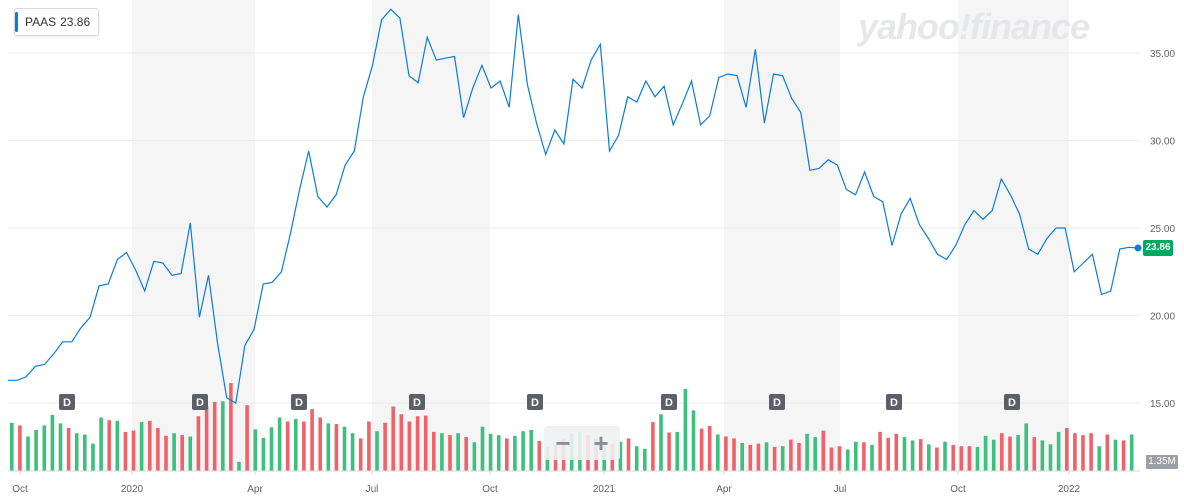 The height and width of the screenshot is (503, 1184). I want to click on ticker-badge: PAAS 23.86, so click(57, 22).